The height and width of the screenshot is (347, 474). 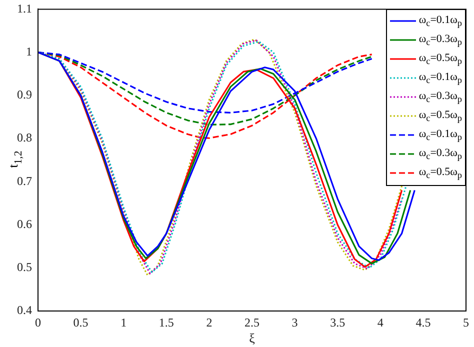 What do you see at coordinates (252, 338) in the screenshot?
I see `x-axis-title: ξ` at bounding box center [252, 338].